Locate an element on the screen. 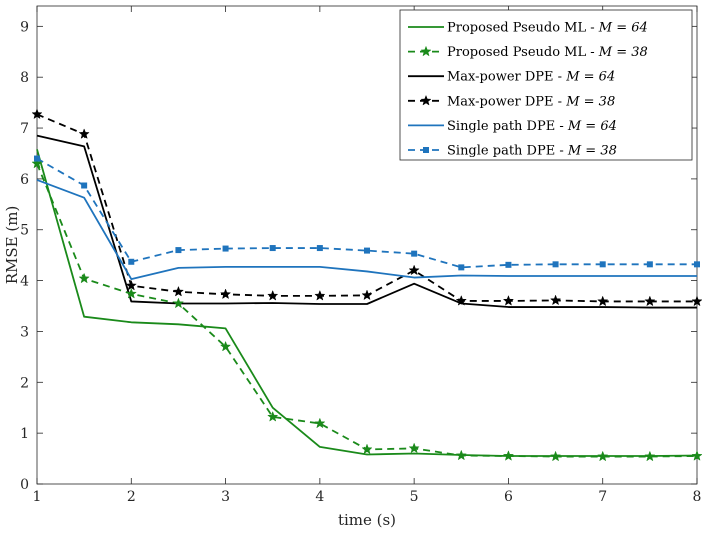  legend-label-1: Proposed Pseudo ML - M = 38 is located at coordinates (547, 52).